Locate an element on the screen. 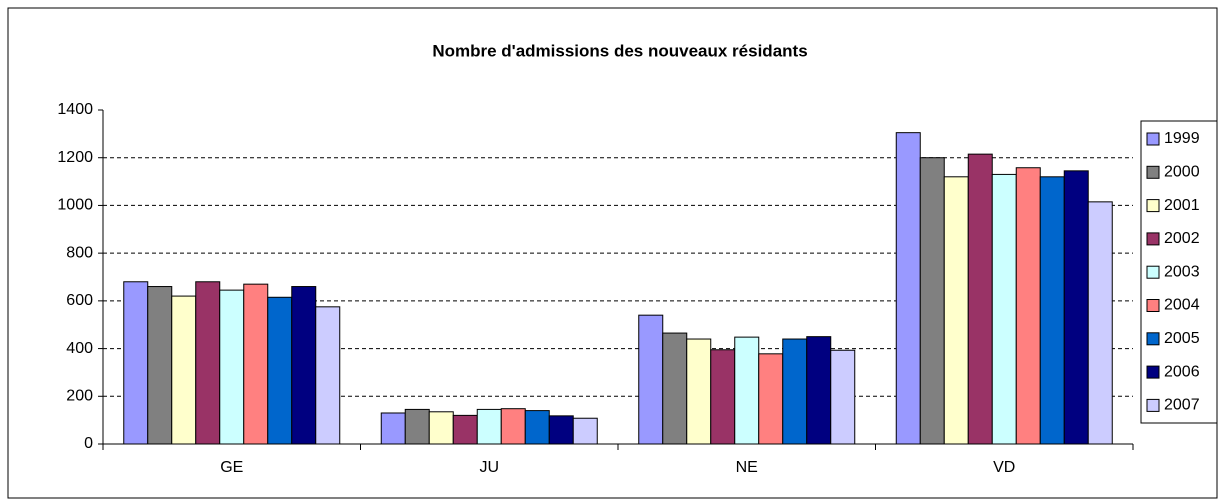  y-tick-label: 400 is located at coordinates (79, 348).